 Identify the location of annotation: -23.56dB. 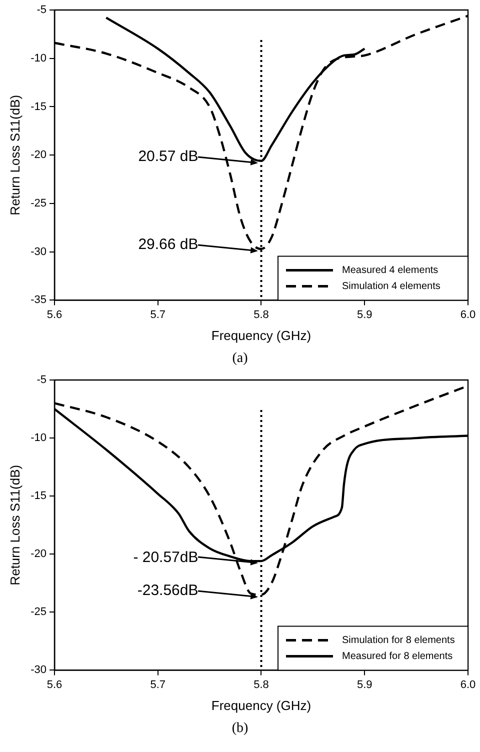
(167, 591).